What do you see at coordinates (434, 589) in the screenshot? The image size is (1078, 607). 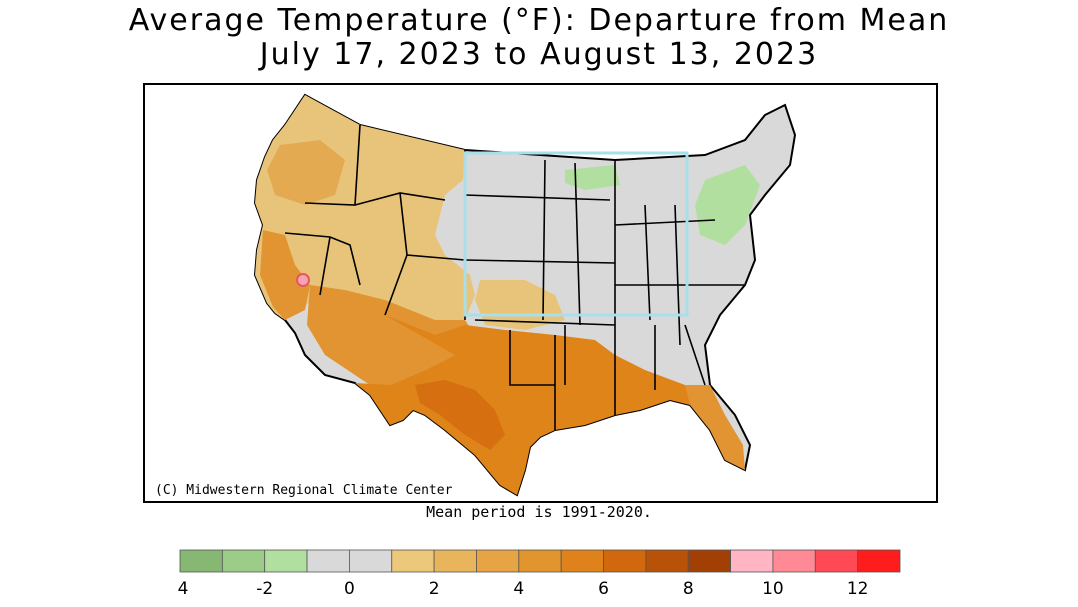 I see `legend-tick-label: 2` at bounding box center [434, 589].